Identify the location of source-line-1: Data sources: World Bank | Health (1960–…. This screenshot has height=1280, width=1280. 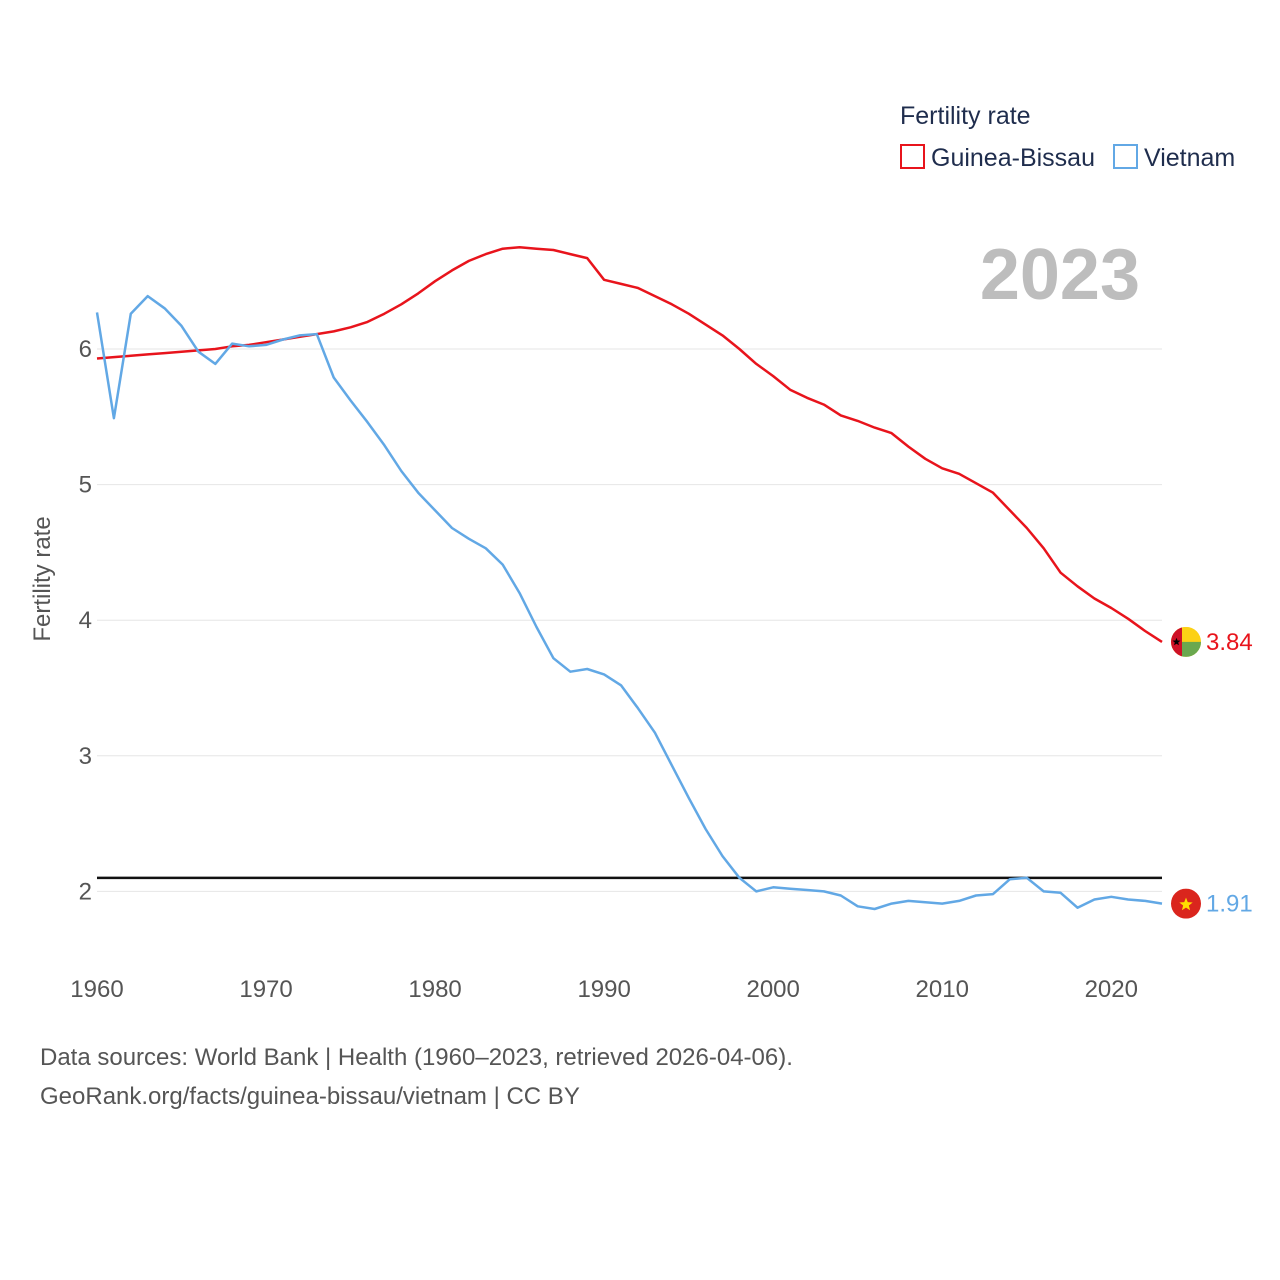
(416, 1057).